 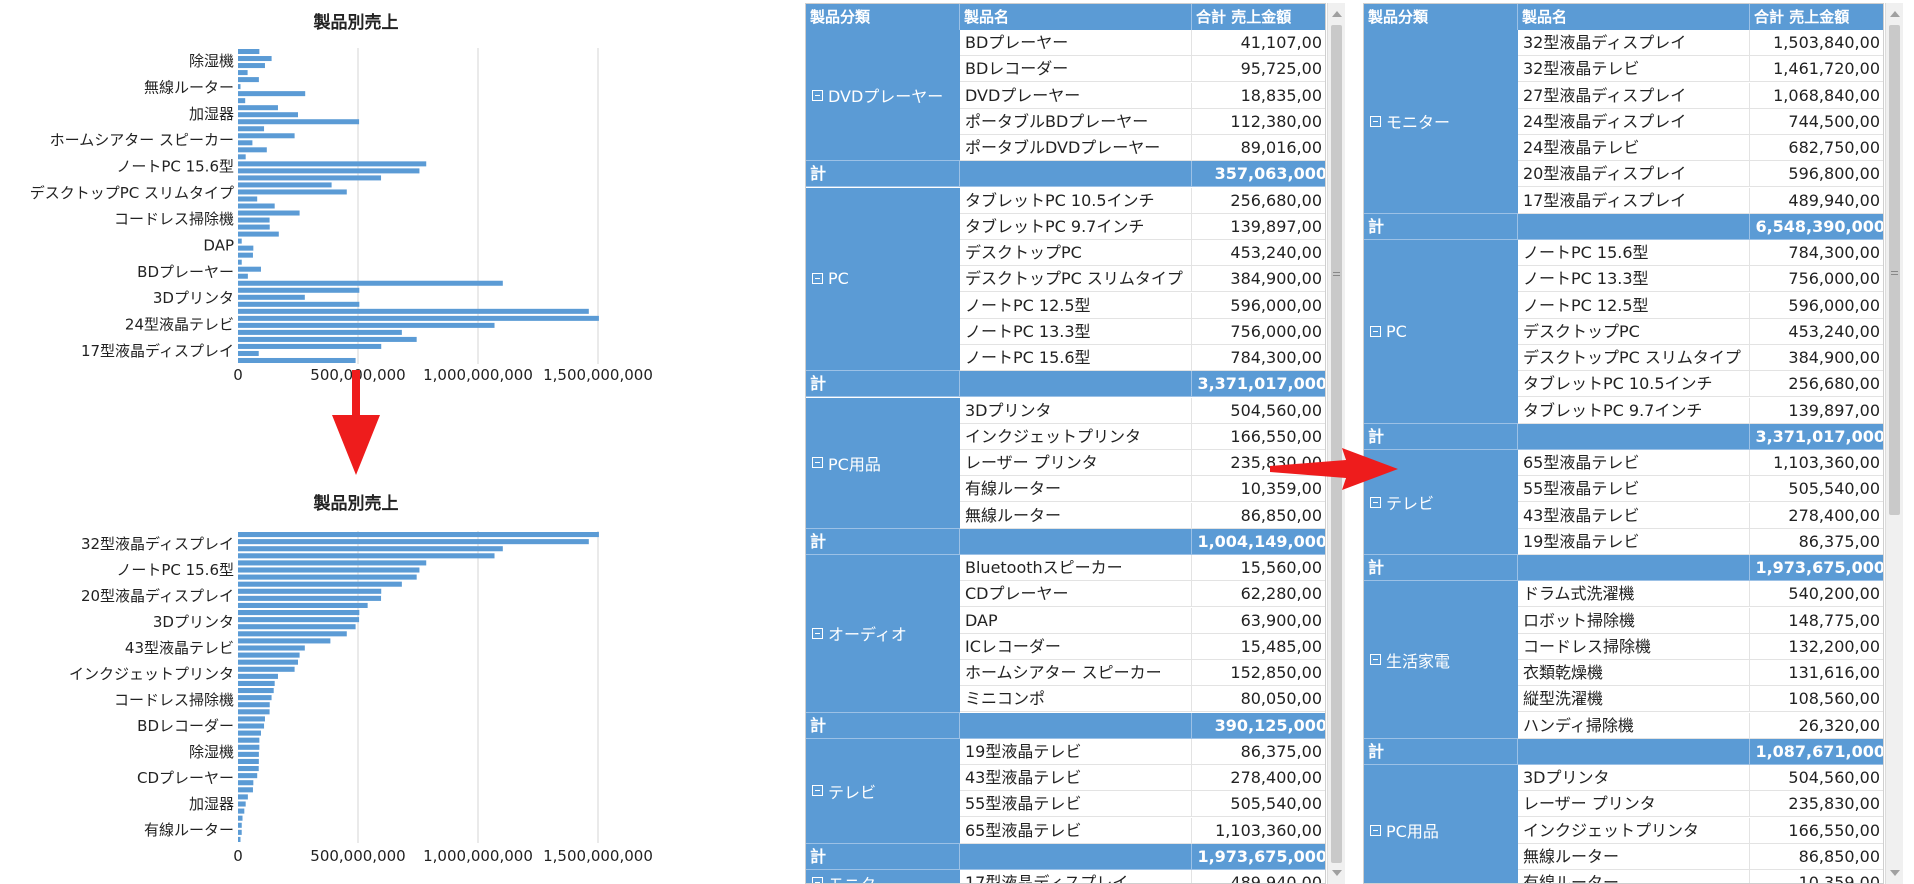 What do you see at coordinates (1076, 646) in the screenshot?
I see `product-name-cell: ICレコーダー` at bounding box center [1076, 646].